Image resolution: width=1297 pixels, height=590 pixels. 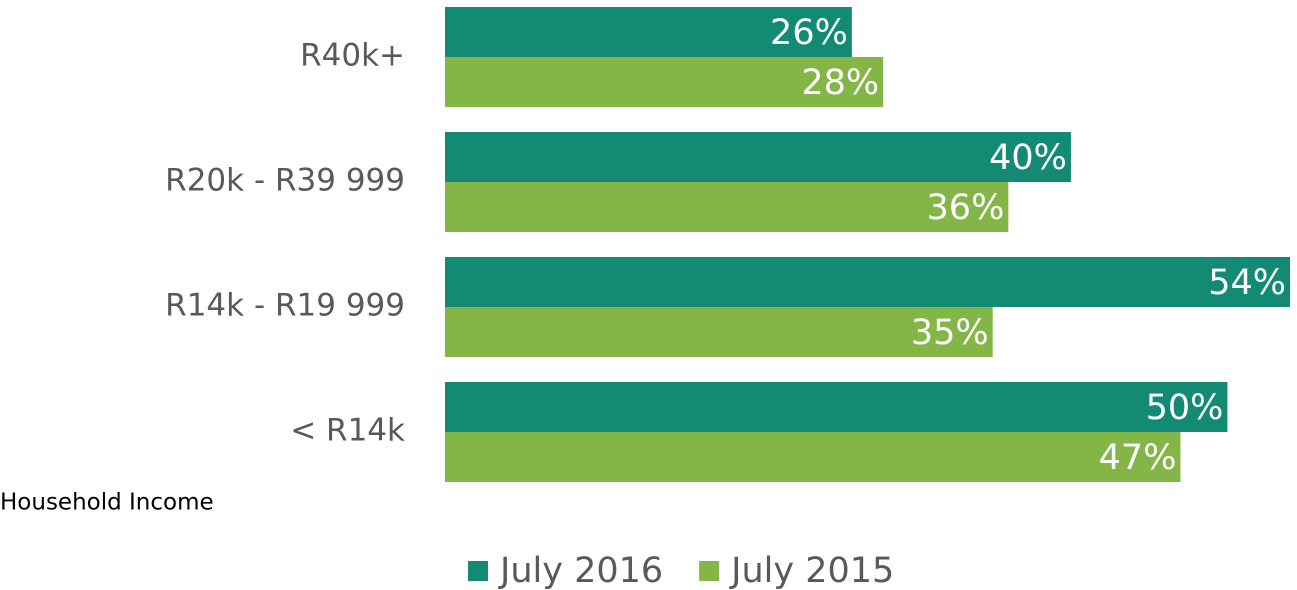 I want to click on category-label: R20k - R39 999, so click(x=285, y=181).